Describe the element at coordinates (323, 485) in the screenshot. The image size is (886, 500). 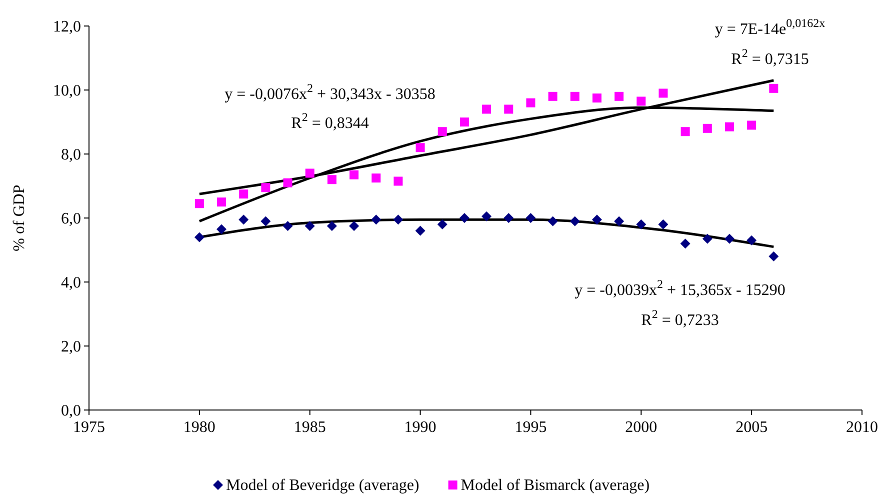
I see `legend-label: Model of Beveridge (average)` at that location.